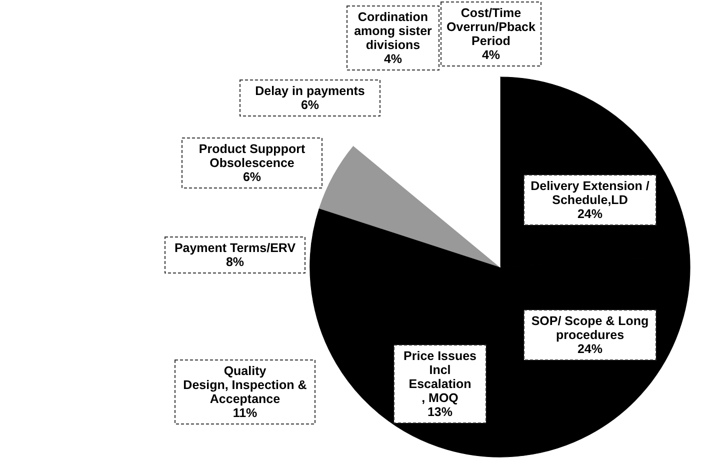 The image size is (720, 459). Describe the element at coordinates (245, 385) in the screenshot. I see `slice-label: Quality Design, Inspection & Acceptance` at that location.